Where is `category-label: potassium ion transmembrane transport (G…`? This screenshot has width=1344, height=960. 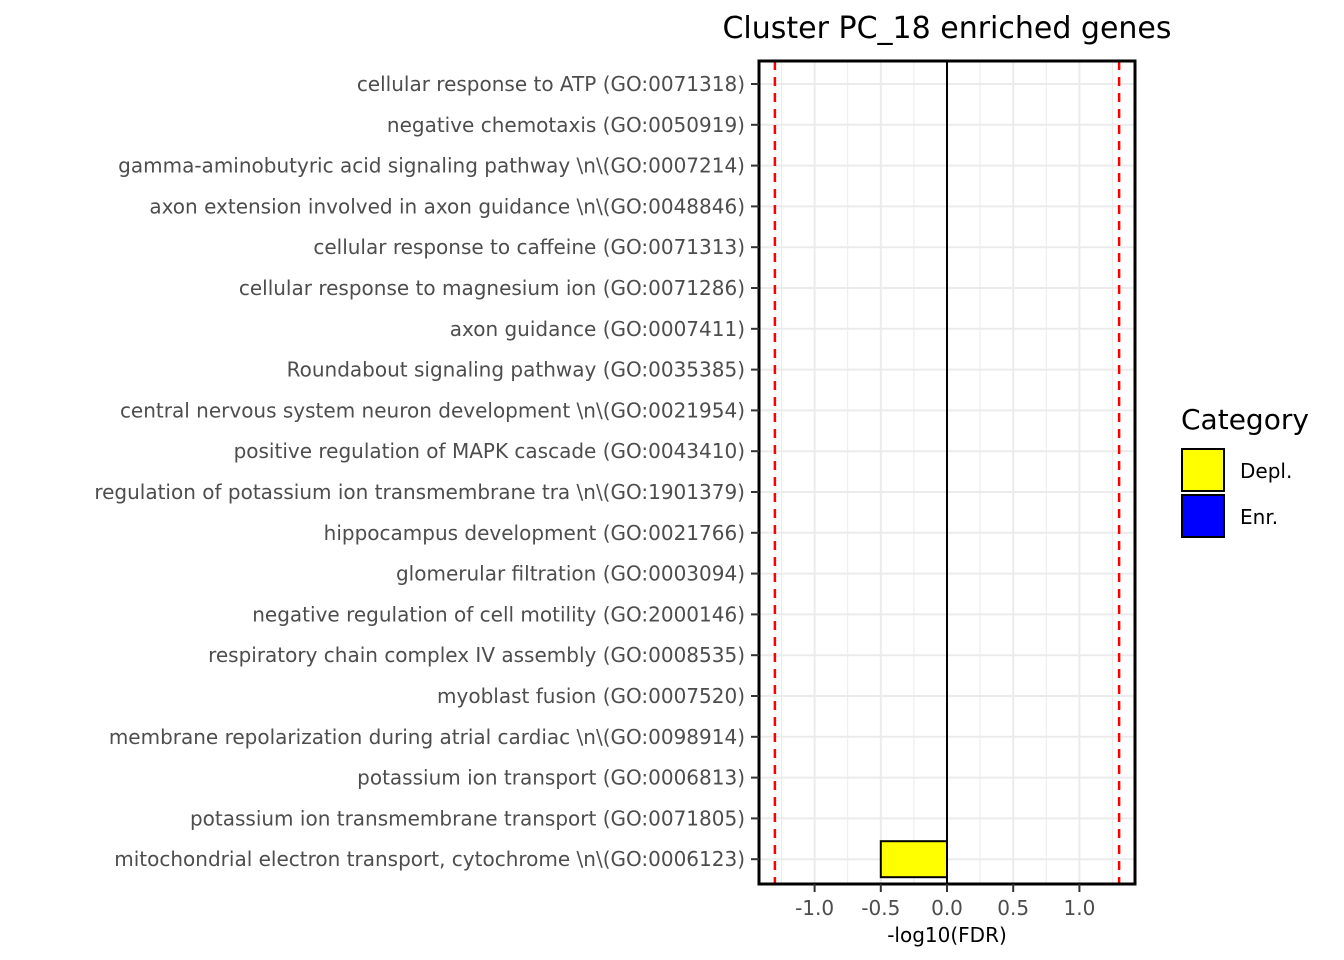 category-label: potassium ion transmembrane transport (G… is located at coordinates (467, 818).